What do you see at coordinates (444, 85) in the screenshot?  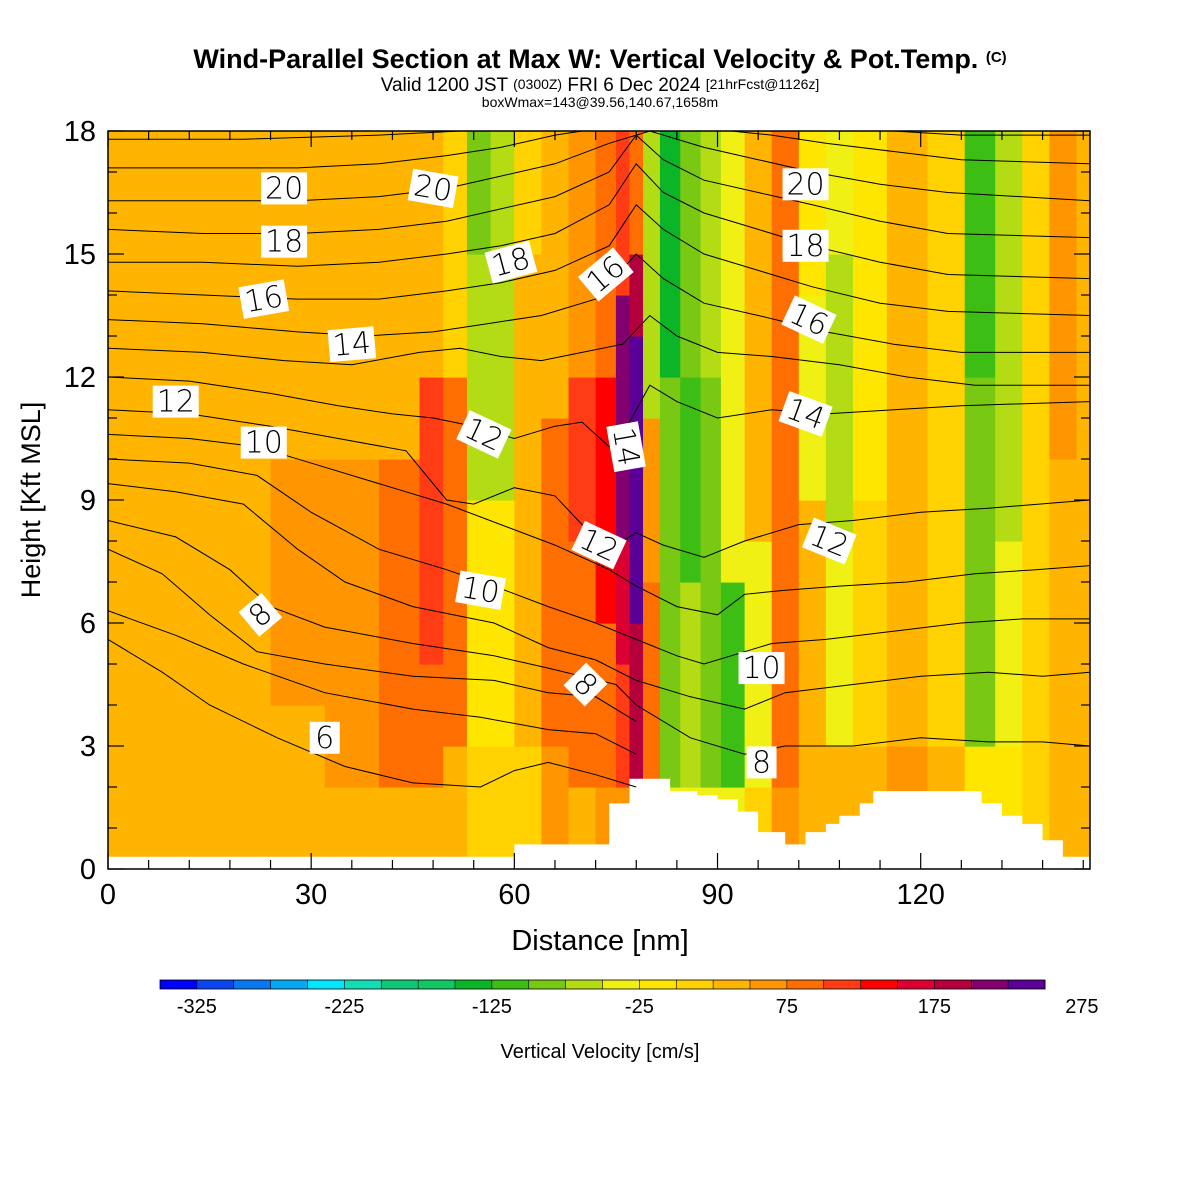 I see `valid-prefix: Valid 1200 JST` at bounding box center [444, 85].